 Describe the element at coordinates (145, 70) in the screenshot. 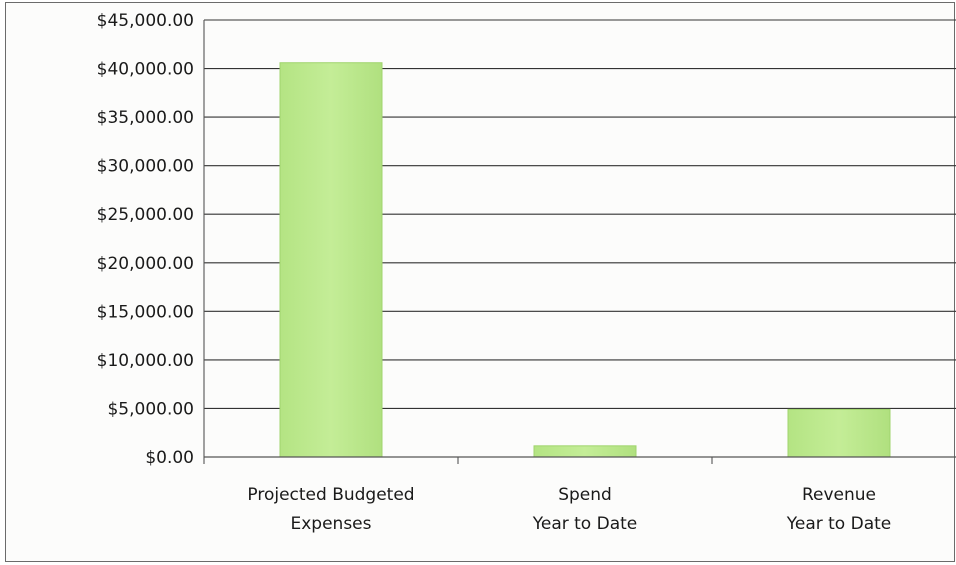

I see `y-tick-label: $40,000.00` at that location.